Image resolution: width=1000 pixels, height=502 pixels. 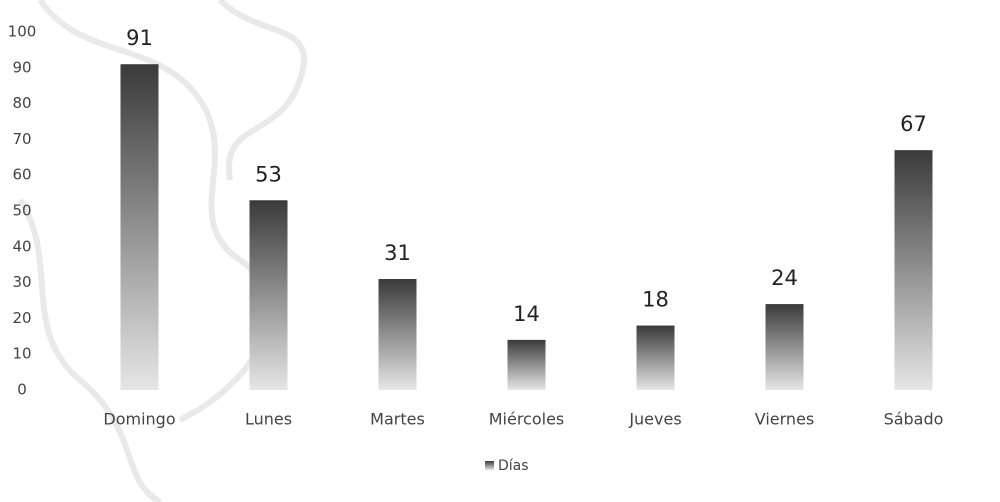 I want to click on y-tick-label: 60, so click(x=21, y=175).